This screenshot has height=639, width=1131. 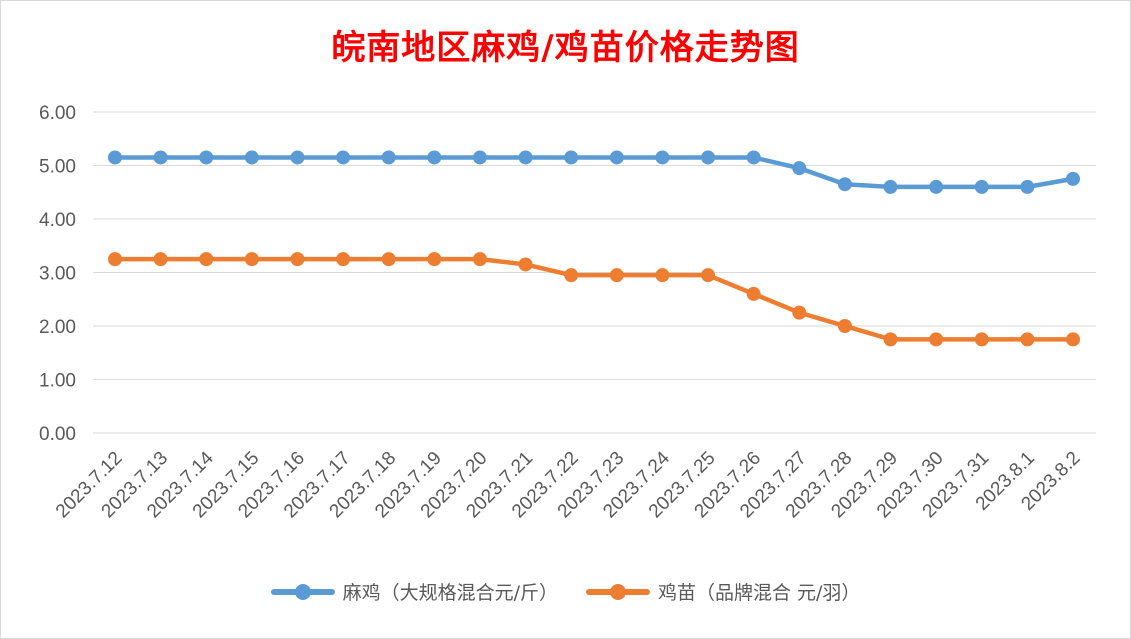 I want to click on legend: 麻鸡（大规格混合元/斤） 鸡苗（品牌混合 元/羽）, so click(x=565, y=591).